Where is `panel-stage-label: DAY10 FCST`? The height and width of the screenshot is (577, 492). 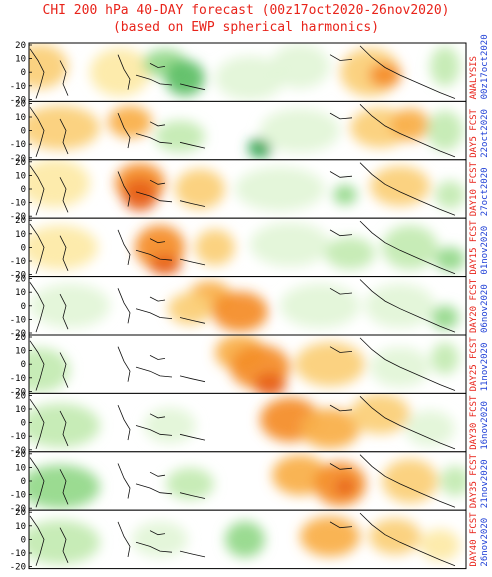
panel-stage-label: DAY10 FCST is located at coordinates (474, 188).